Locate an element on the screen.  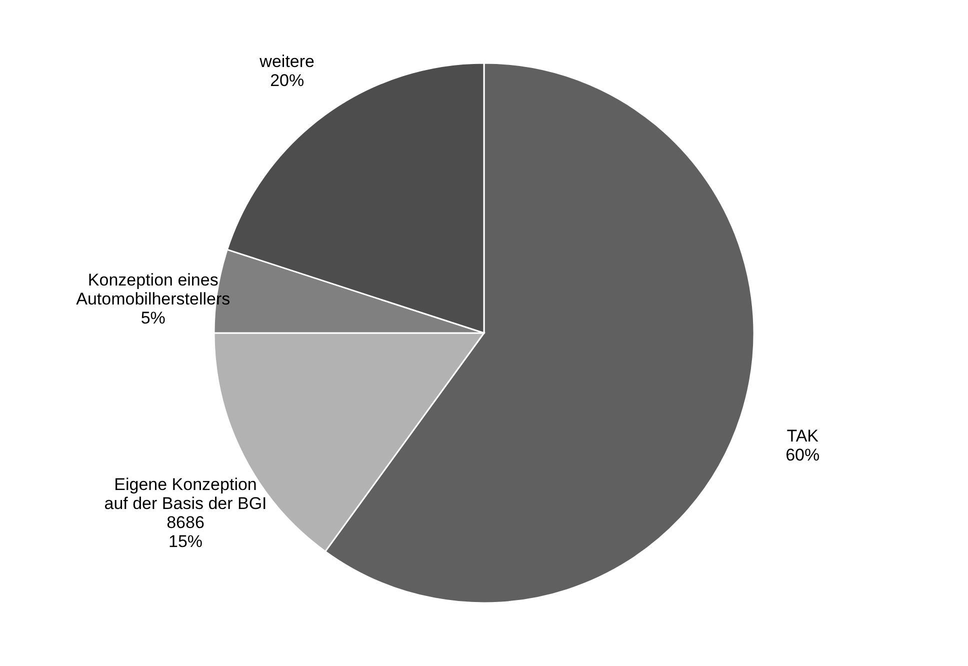
data-label: 60% is located at coordinates (803, 455).